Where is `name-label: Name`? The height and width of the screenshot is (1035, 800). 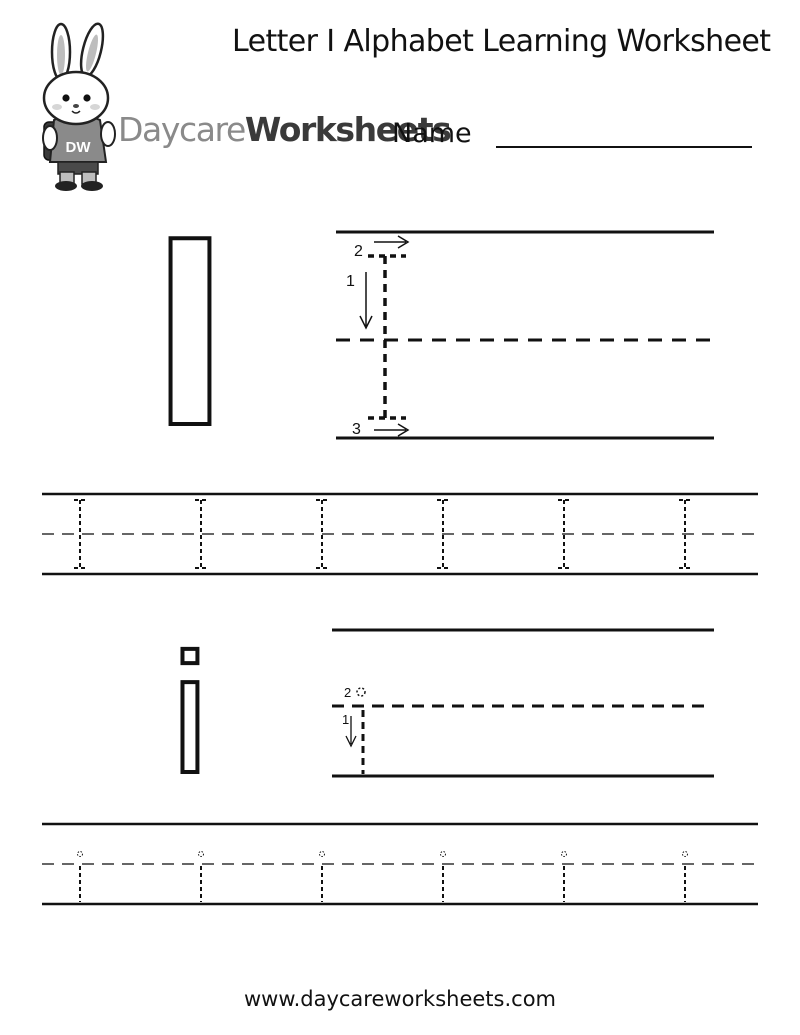 name-label: Name is located at coordinates (432, 133).